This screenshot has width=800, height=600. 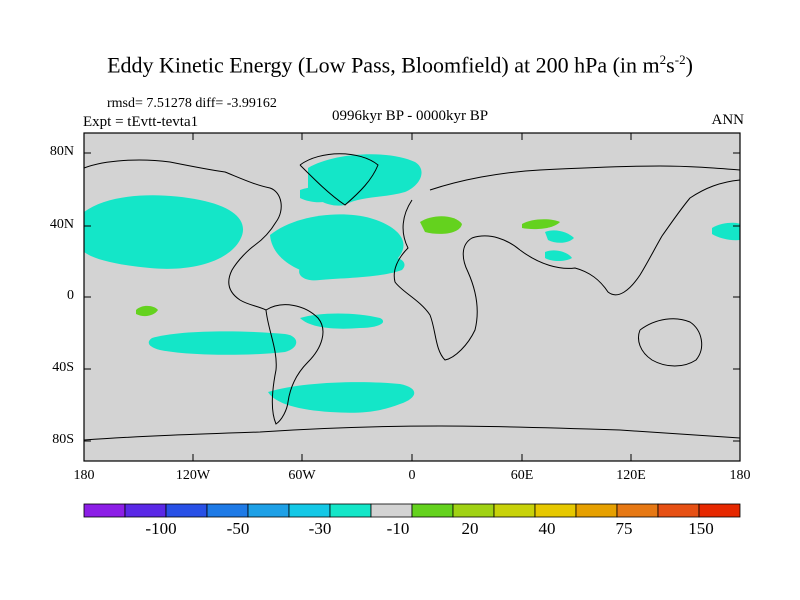 What do you see at coordinates (624, 528) in the screenshot?
I see `colorbar-label: 75` at bounding box center [624, 528].